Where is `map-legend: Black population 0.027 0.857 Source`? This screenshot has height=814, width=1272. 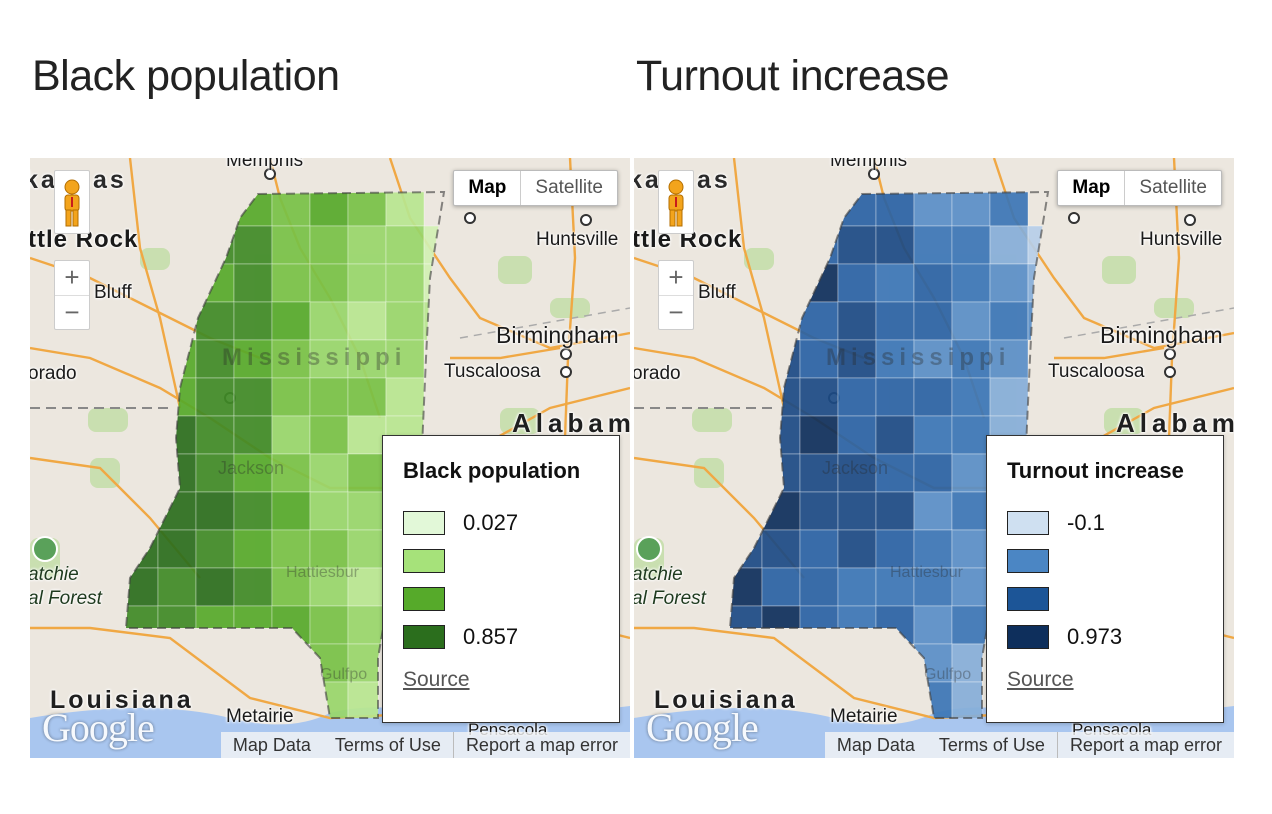
map-legend: Black population 0.027 0.857 Source is located at coordinates (501, 579).